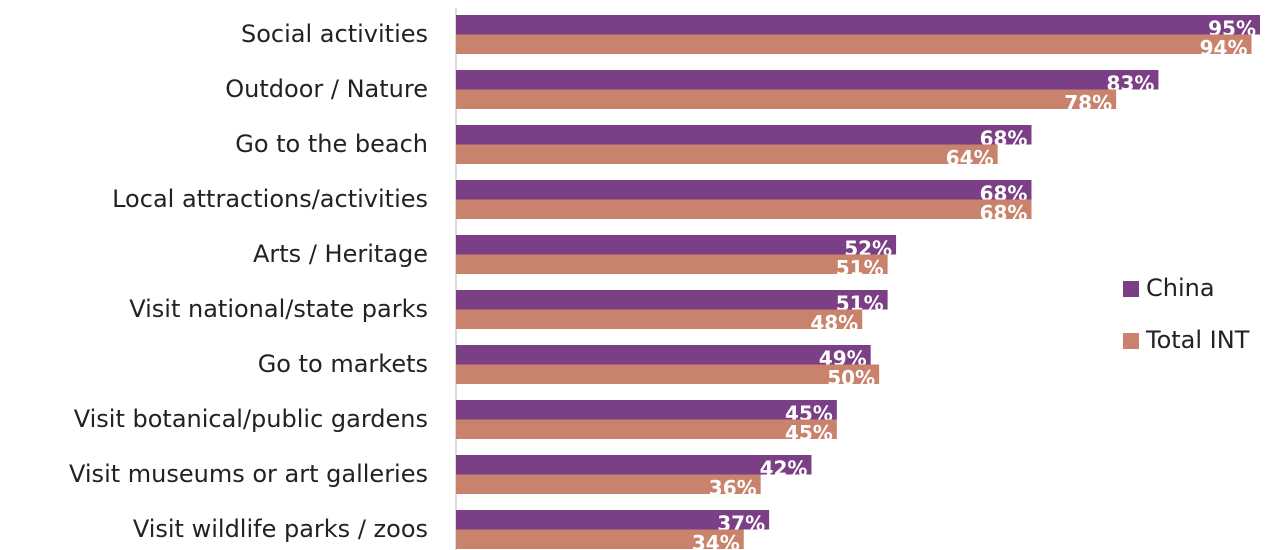  What do you see at coordinates (784, 469) in the screenshot?
I see `value-label: 42%` at bounding box center [784, 469].